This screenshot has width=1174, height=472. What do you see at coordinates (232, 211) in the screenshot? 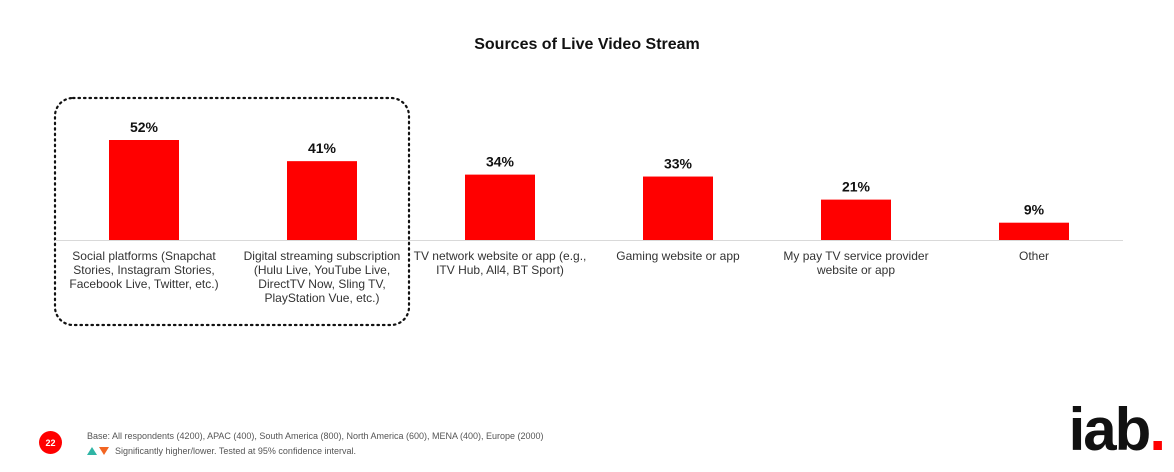
I see `highlight-box` at bounding box center [232, 211].